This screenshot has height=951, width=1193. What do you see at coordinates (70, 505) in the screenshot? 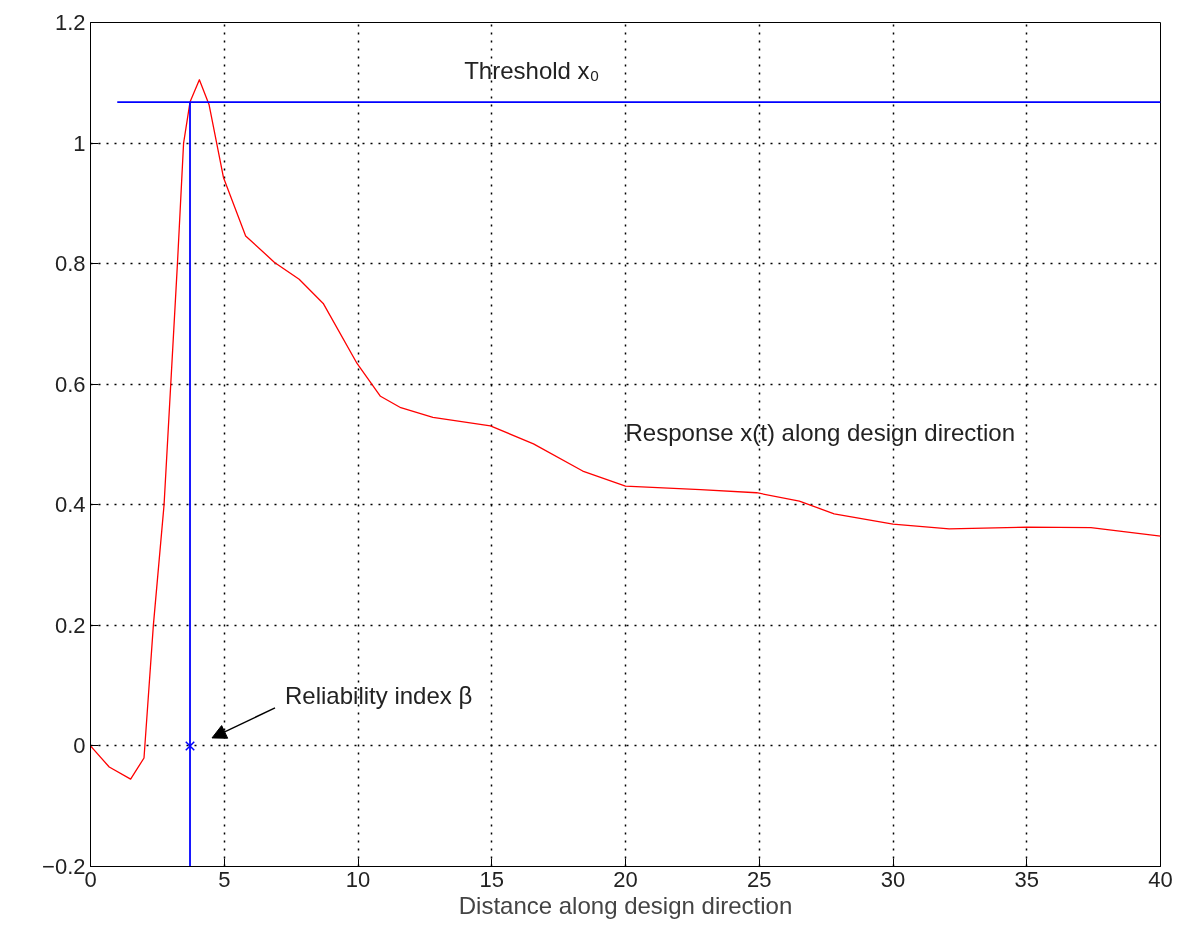
I see `y-tick-label: 0.4` at bounding box center [70, 505].